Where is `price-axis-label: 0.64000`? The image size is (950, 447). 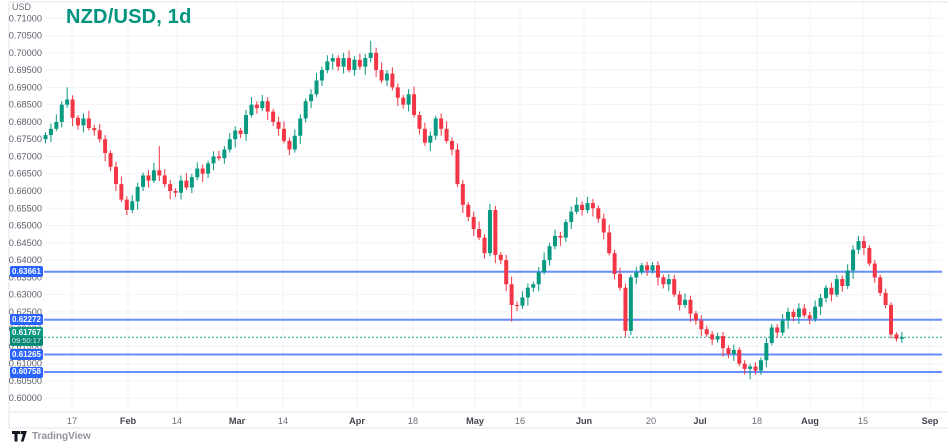 price-axis-label: 0.64000 is located at coordinates (25, 260).